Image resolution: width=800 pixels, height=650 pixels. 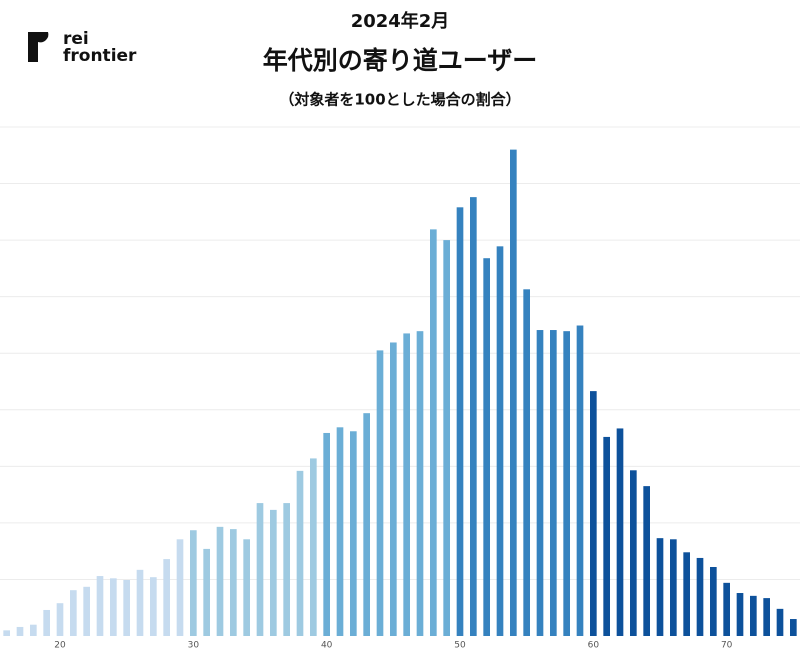 What do you see at coordinates (399, 100) in the screenshot?
I see `chart-note: （対象者を100とした場合の割合）` at bounding box center [399, 100].